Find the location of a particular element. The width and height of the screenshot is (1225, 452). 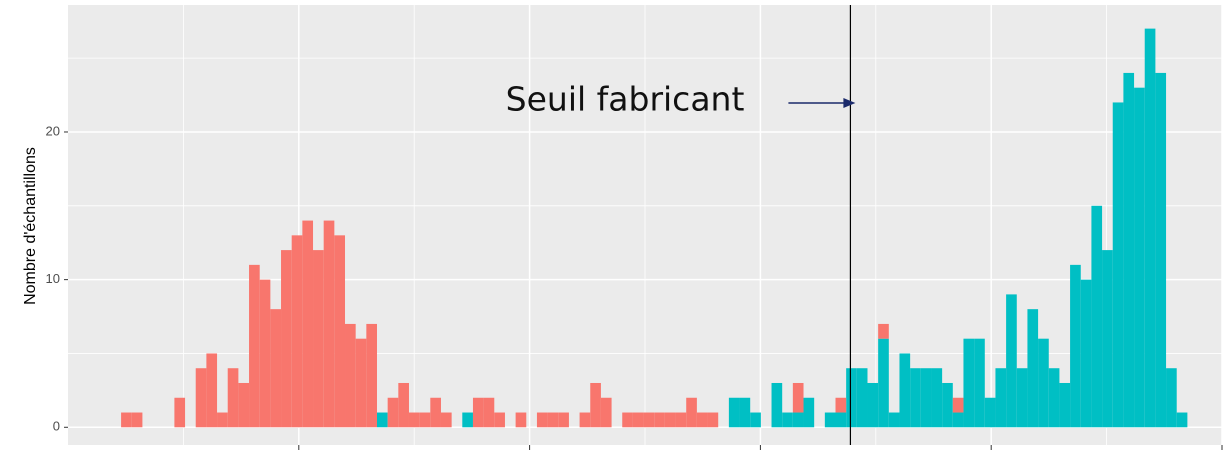

y-axis-label: Nombre d'échantillons is located at coordinates (30, 226).